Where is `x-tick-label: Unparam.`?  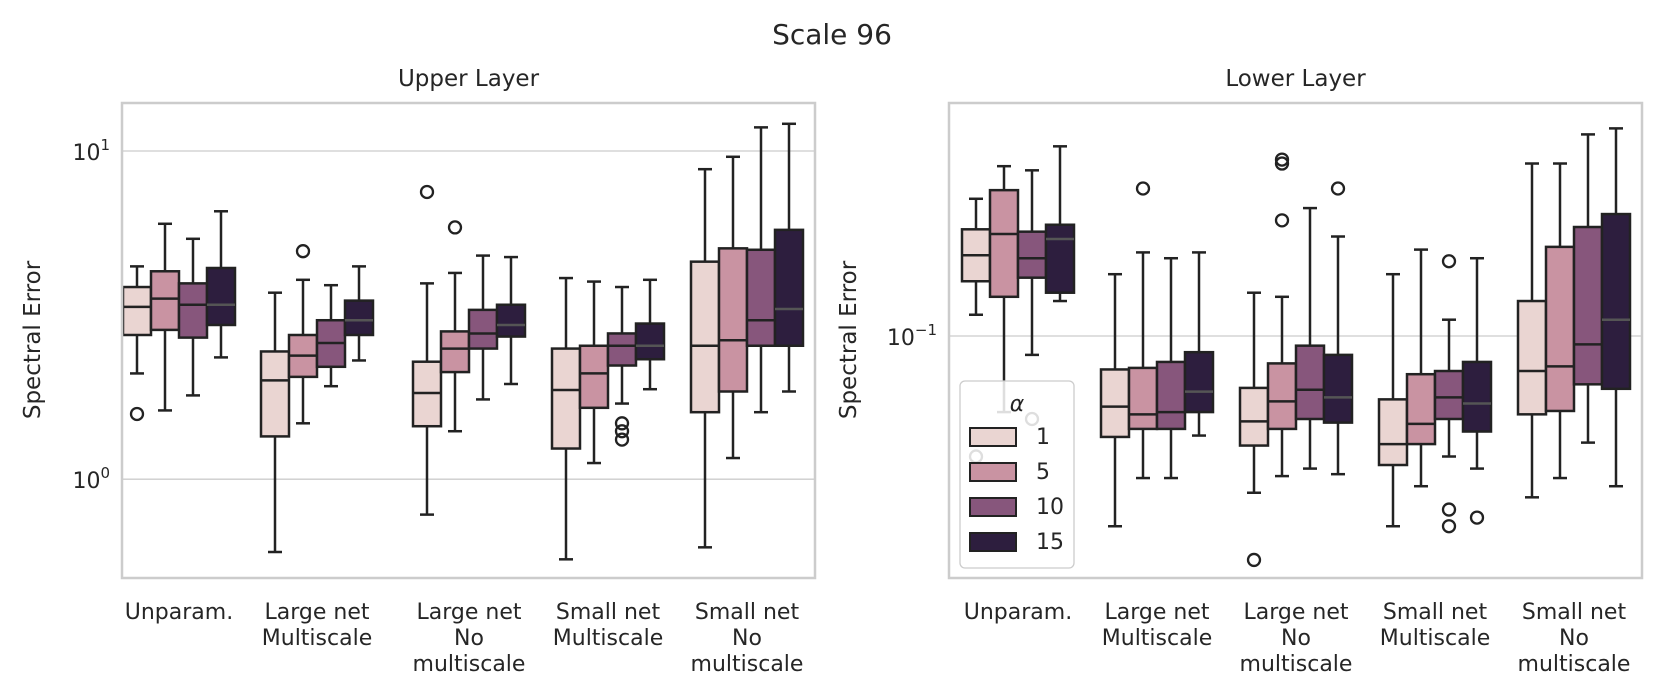 x-tick-label: Unparam. is located at coordinates (1018, 612).